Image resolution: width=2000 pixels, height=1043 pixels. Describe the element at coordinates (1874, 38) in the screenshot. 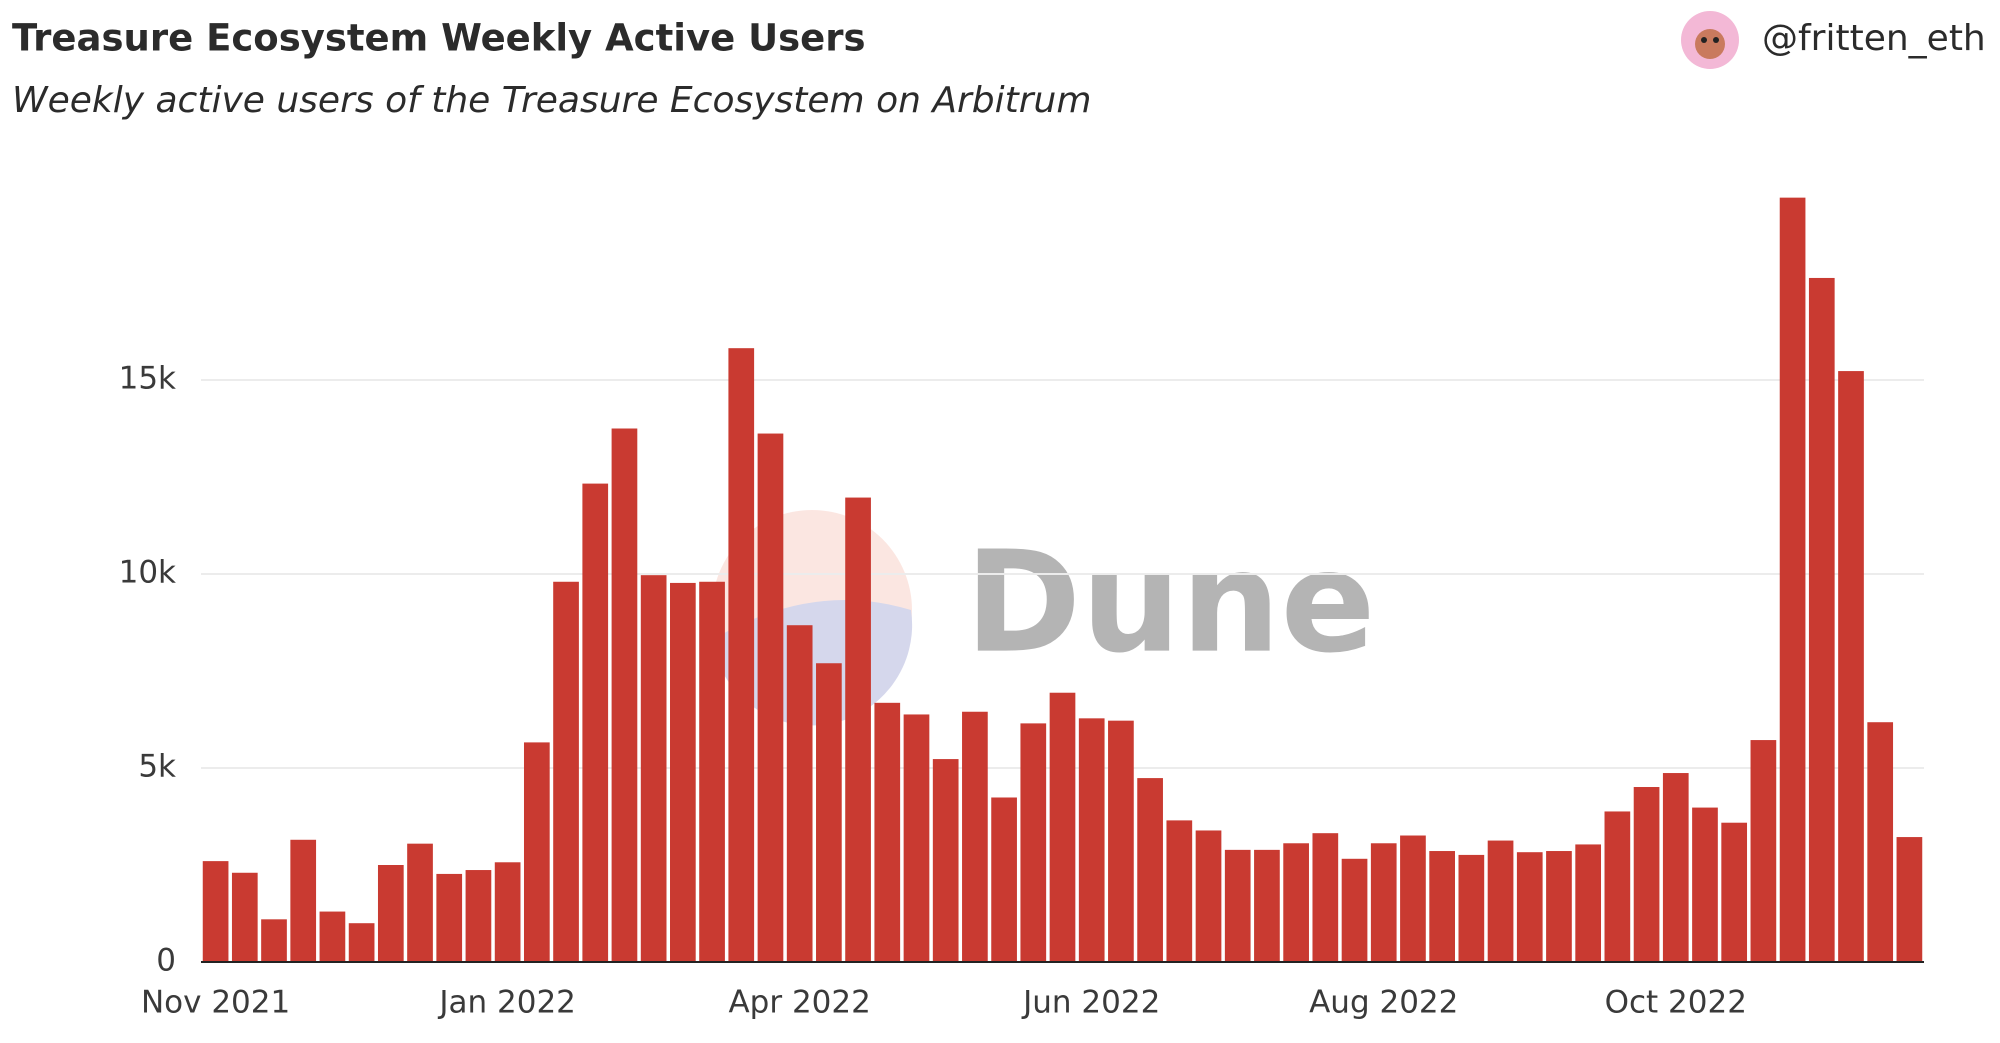

I see `author-handle: @fritten_eth` at that location.